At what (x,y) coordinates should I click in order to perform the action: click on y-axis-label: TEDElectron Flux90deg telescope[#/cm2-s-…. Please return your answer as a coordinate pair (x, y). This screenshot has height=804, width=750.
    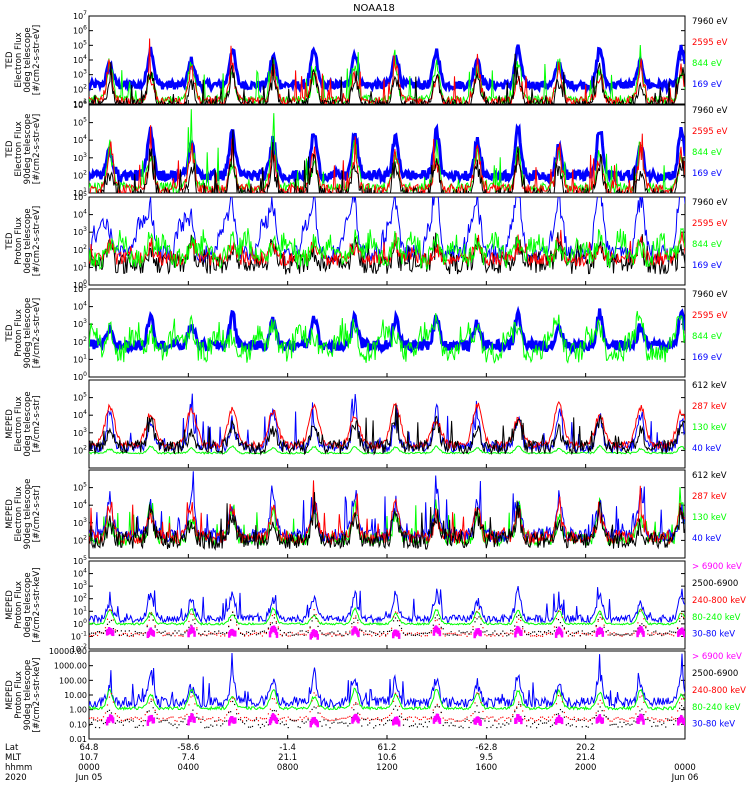
    Looking at the image, I should click on (23, 149).